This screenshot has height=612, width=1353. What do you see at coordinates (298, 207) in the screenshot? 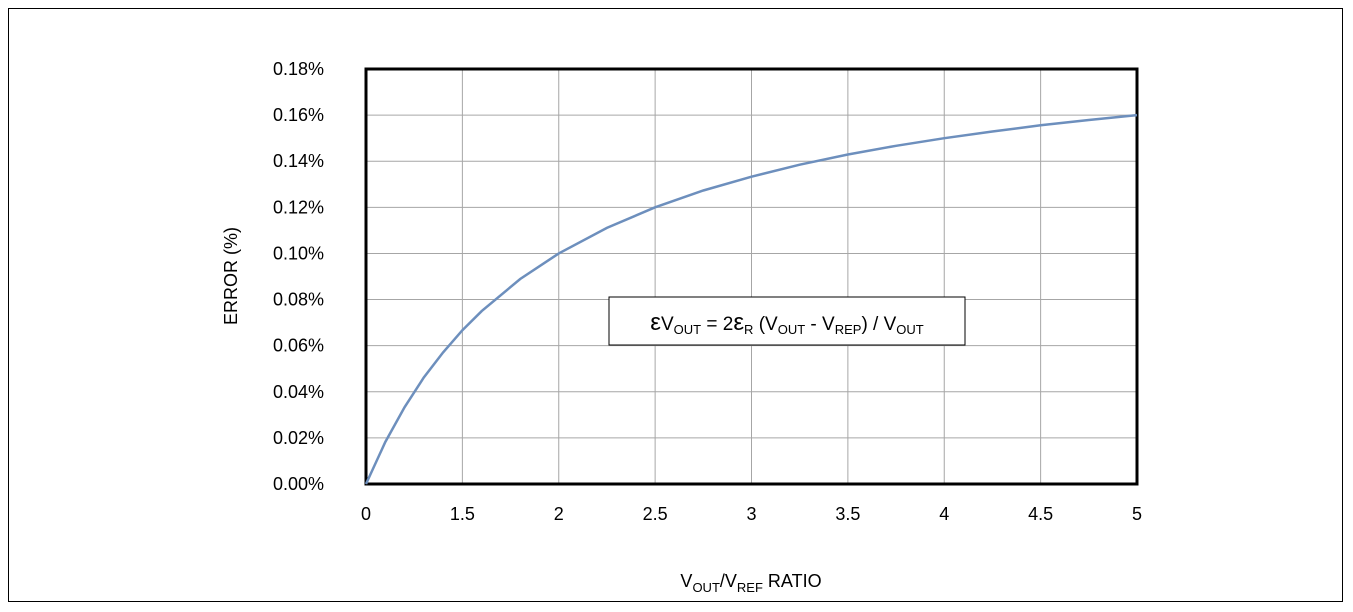
I see `y-tick-label: 0.12%` at bounding box center [298, 207].